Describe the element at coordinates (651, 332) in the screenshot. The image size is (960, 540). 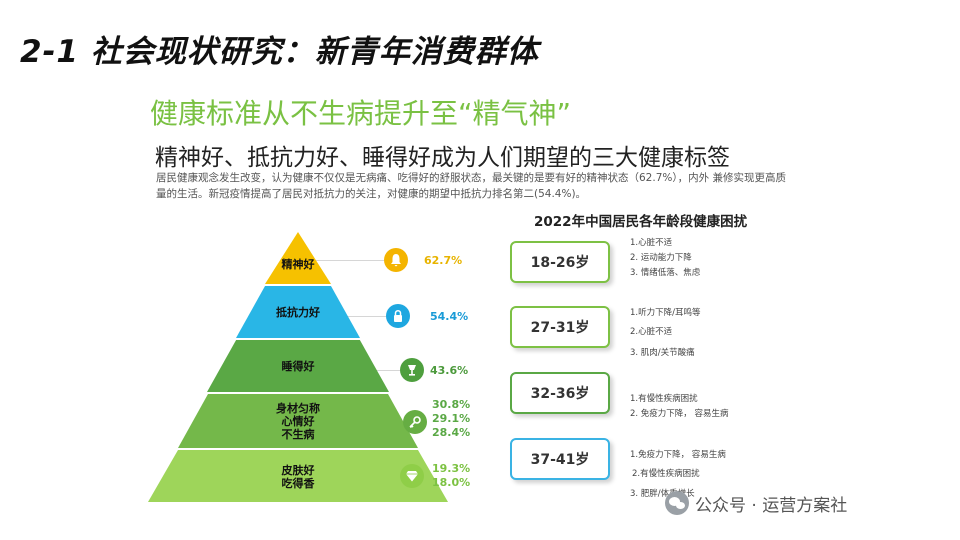
I see `issue-item: 2.心脏不适` at that location.